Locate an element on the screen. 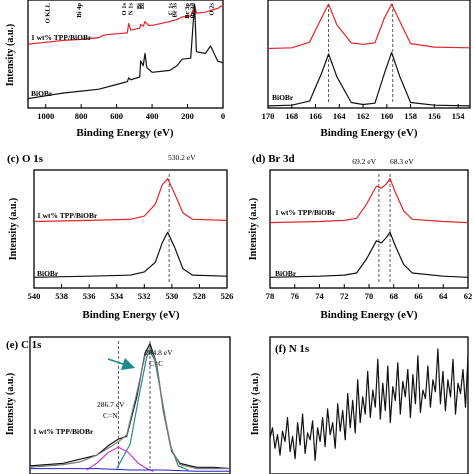 The width and height of the screenshot is (474, 474). panel-c-title: (c) O 1s is located at coordinates (25, 159).